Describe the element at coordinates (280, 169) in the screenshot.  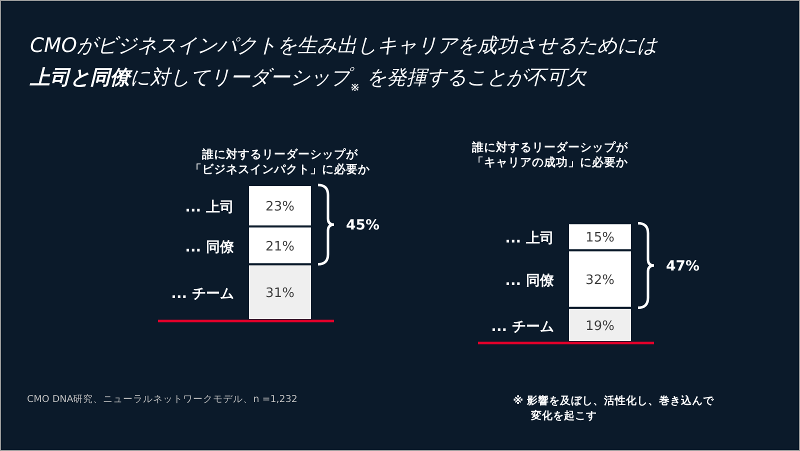
I see `chart-subtitle: 「ビジネスインパクト」に必要か` at that location.